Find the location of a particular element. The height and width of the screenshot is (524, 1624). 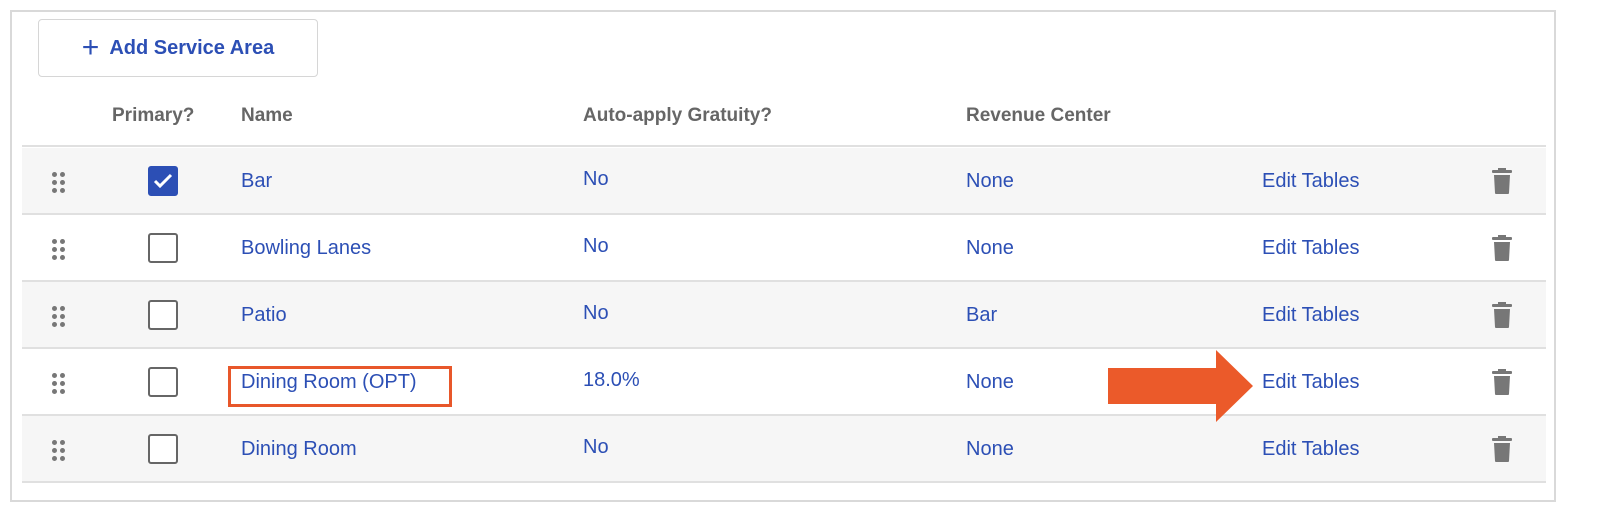

table-row: Bowling Lanes No None Edit Tables is located at coordinates (784, 248).